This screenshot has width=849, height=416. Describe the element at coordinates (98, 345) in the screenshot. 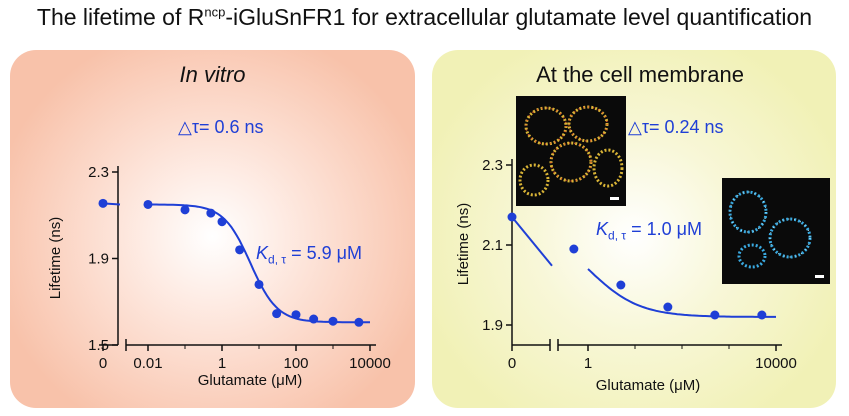

I see `y-tick-label: 1.5` at that location.